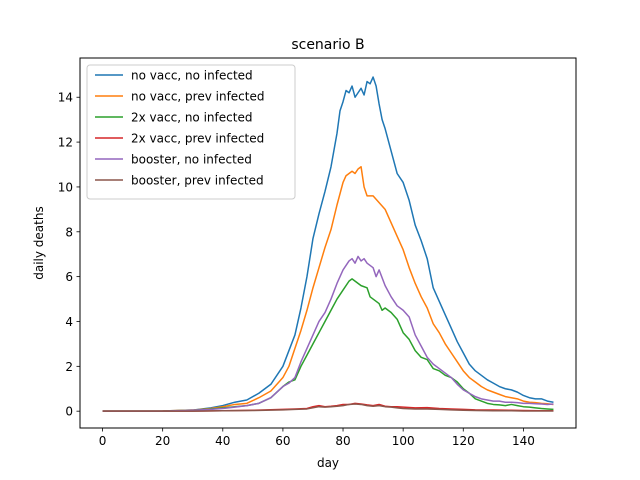  What do you see at coordinates (327, 45) in the screenshot?
I see `chart-title: scenario B` at bounding box center [327, 45].